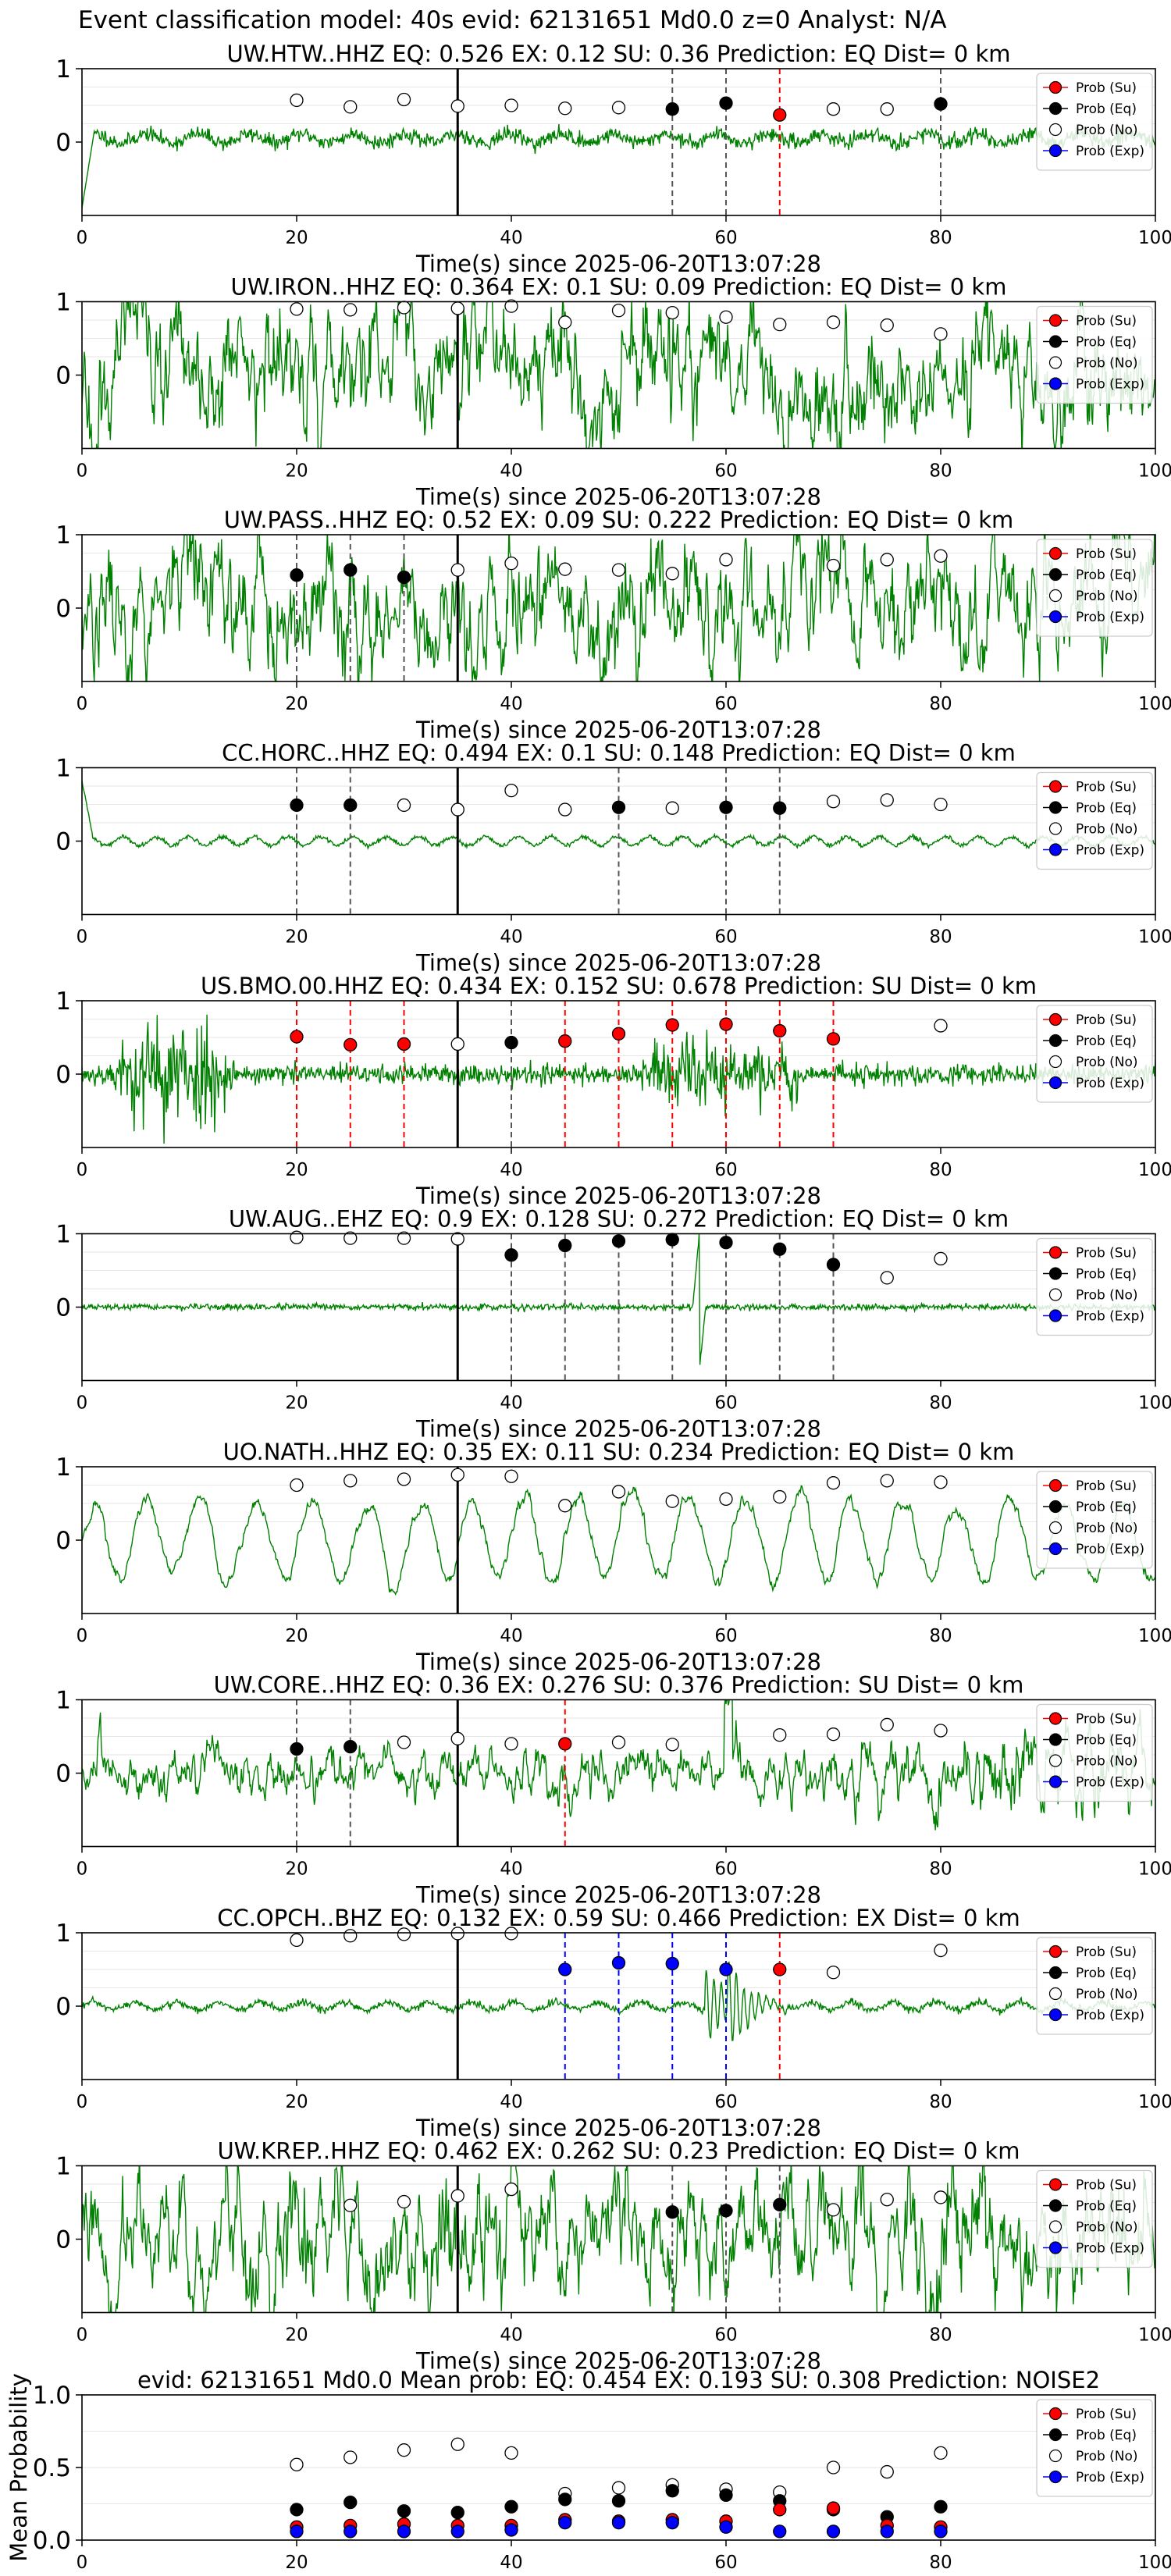 The width and height of the screenshot is (1171, 2576). I want to click on mean-prob-marker-su, so click(780, 2510).